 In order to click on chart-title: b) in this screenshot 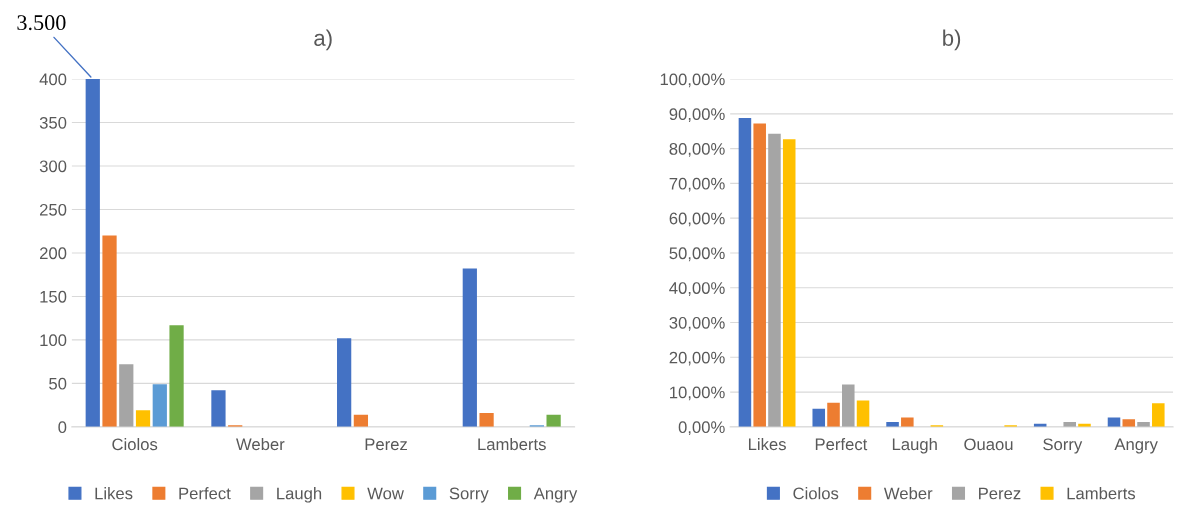, I will do `click(952, 40)`.